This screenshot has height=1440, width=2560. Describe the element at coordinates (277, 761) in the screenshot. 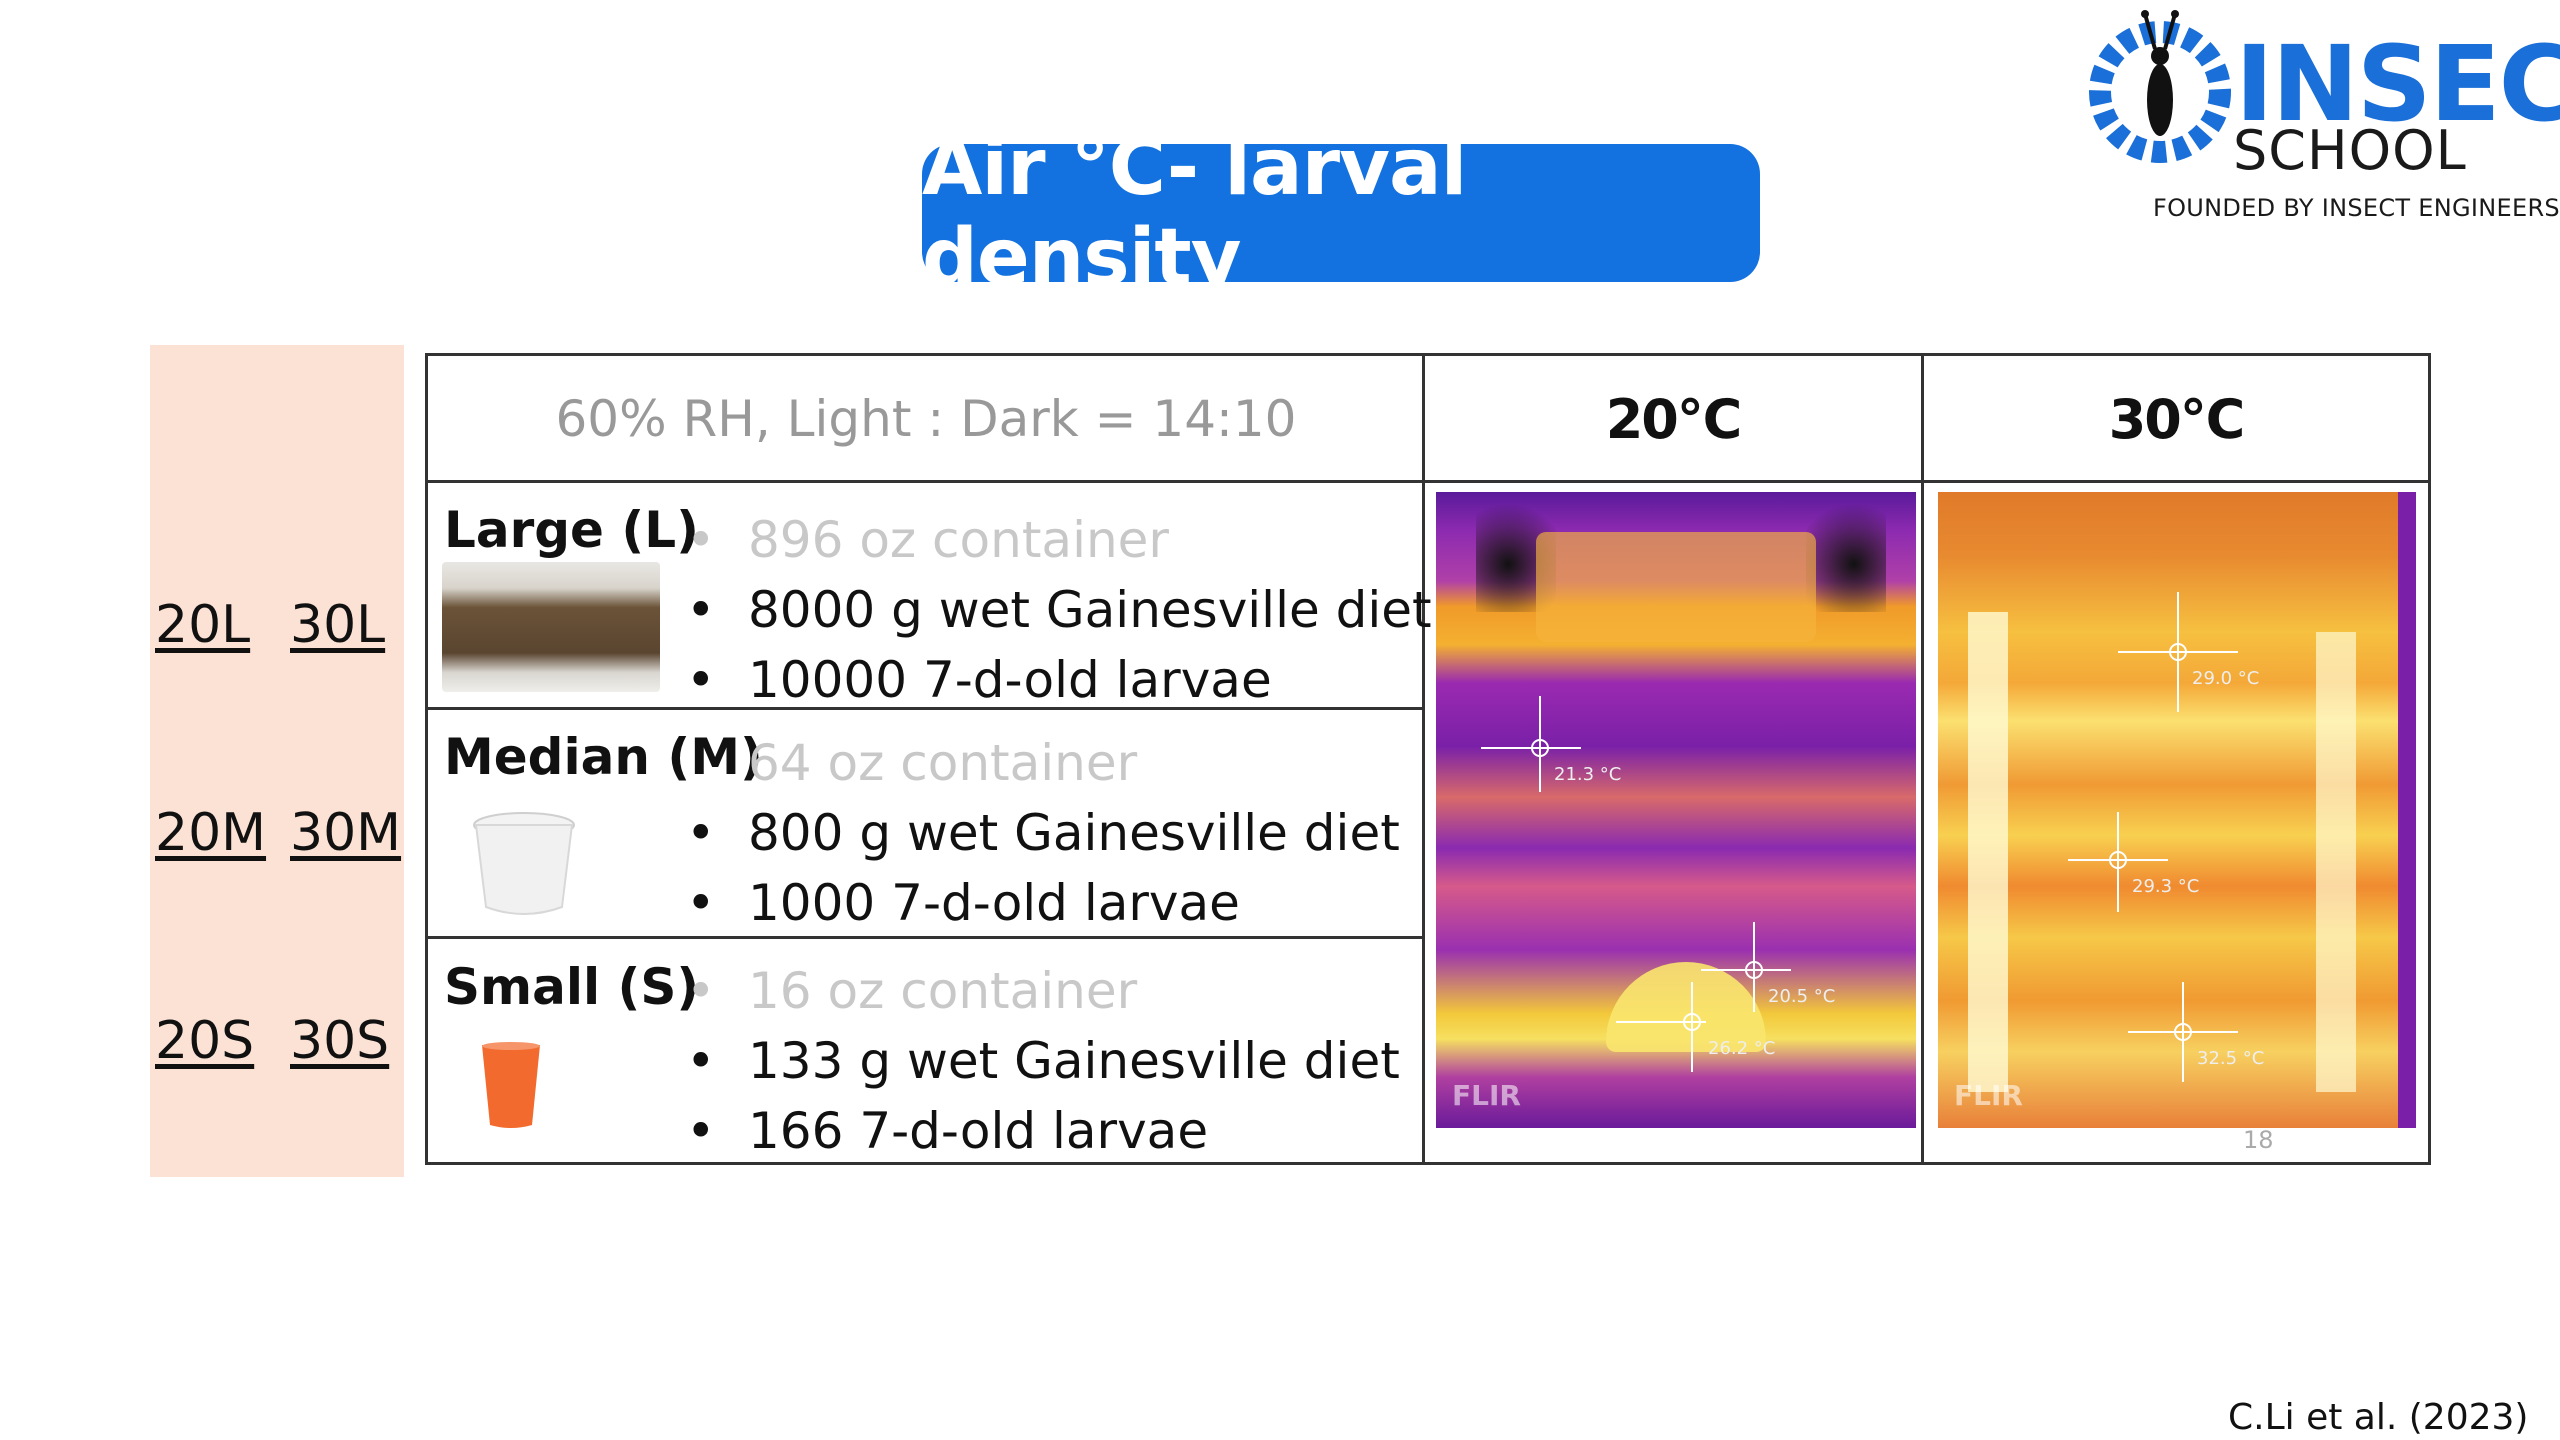

I see `treatment-codes-panel: 20L 30L 20M 30M 20S 30S` at that location.